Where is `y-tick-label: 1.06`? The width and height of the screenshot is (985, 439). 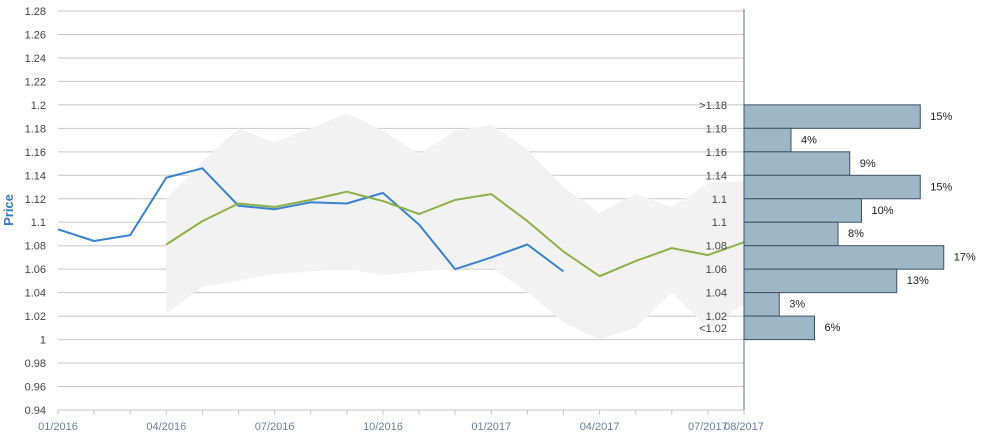
y-tick-label: 1.06 is located at coordinates (35, 270).